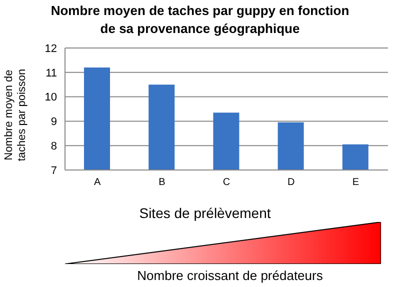 This screenshot has height=287, width=393. What do you see at coordinates (53, 170) in the screenshot?
I see `y-tick-label: 7` at bounding box center [53, 170].